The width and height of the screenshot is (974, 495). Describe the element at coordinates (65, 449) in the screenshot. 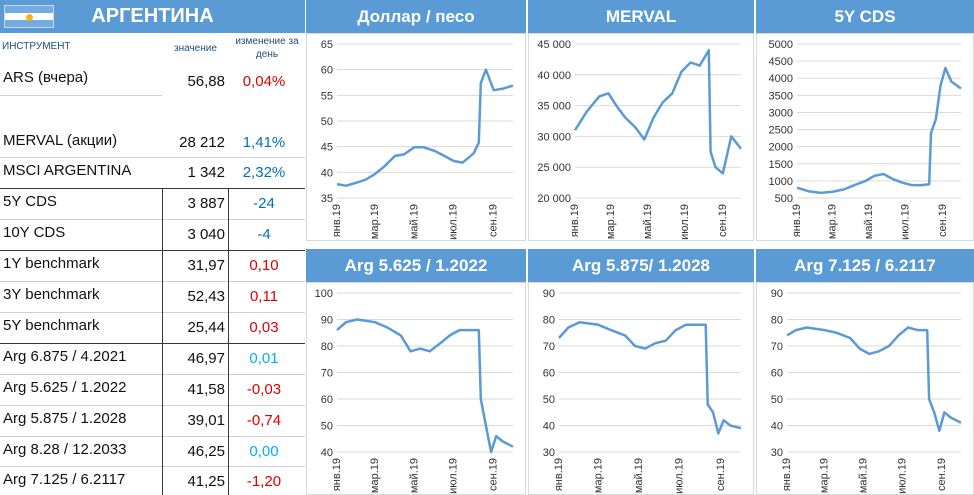

I see `instrument-name: Arg 8.28 / 12.2033` at that location.